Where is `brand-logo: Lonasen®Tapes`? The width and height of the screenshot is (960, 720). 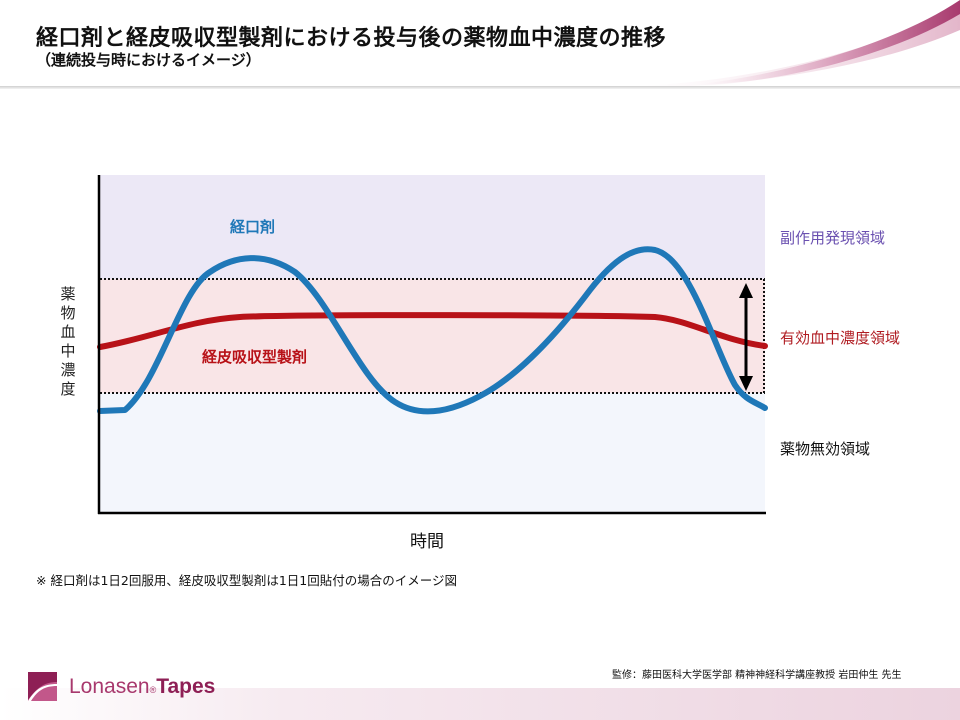 brand-logo: Lonasen®Tapes is located at coordinates (121, 686).